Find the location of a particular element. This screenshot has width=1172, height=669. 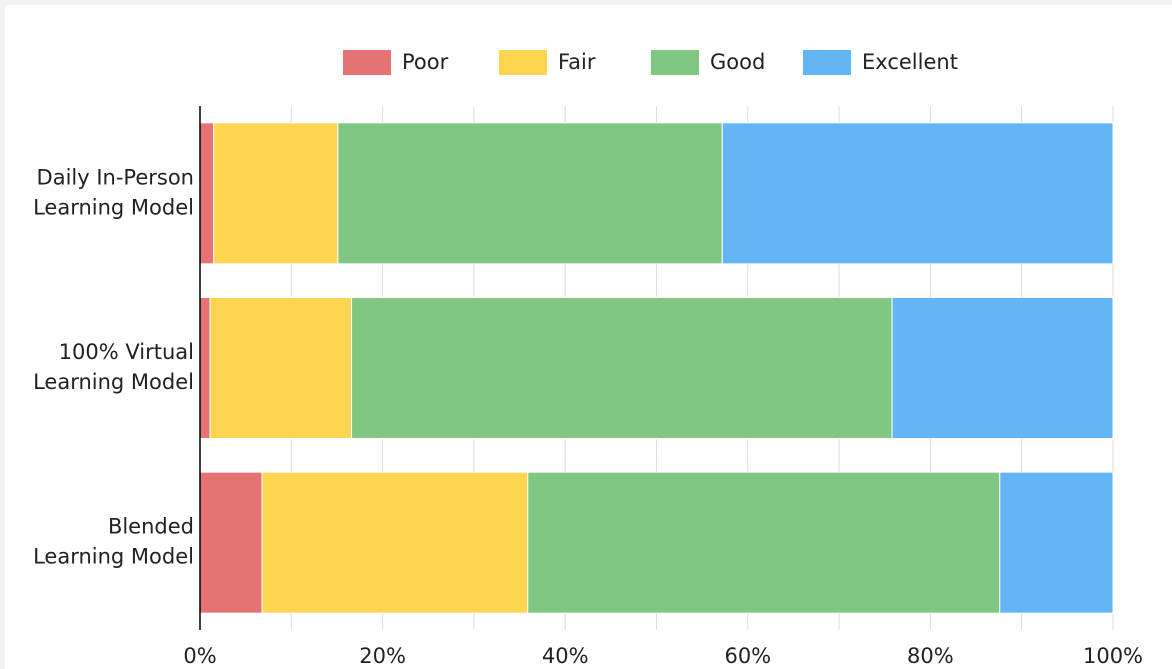

x-tick-label: 60% is located at coordinates (747, 656).